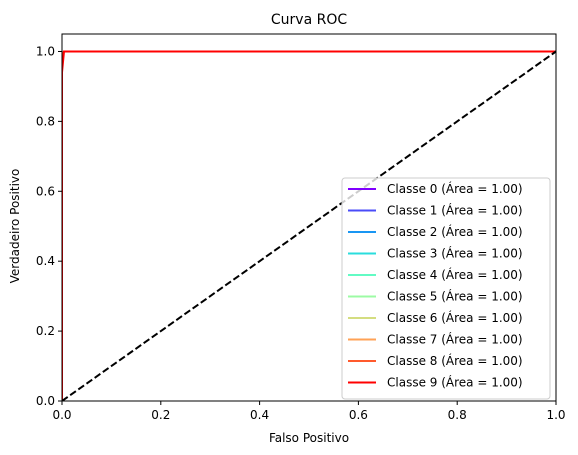 The width and height of the screenshot is (578, 455). I want to click on y-tick-label: 0.6, so click(45, 191).